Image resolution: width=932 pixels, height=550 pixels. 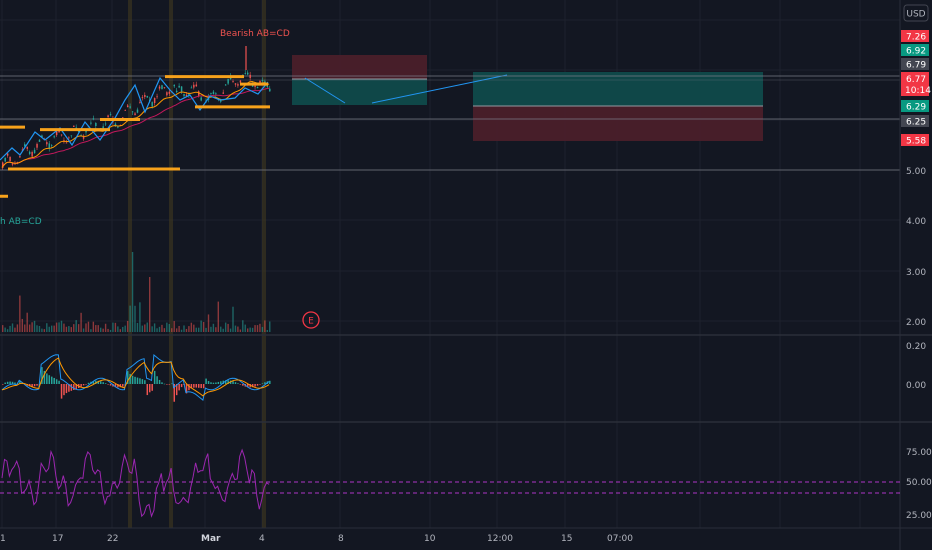 I want to click on position-1-loss-zone, so click(x=359, y=67).